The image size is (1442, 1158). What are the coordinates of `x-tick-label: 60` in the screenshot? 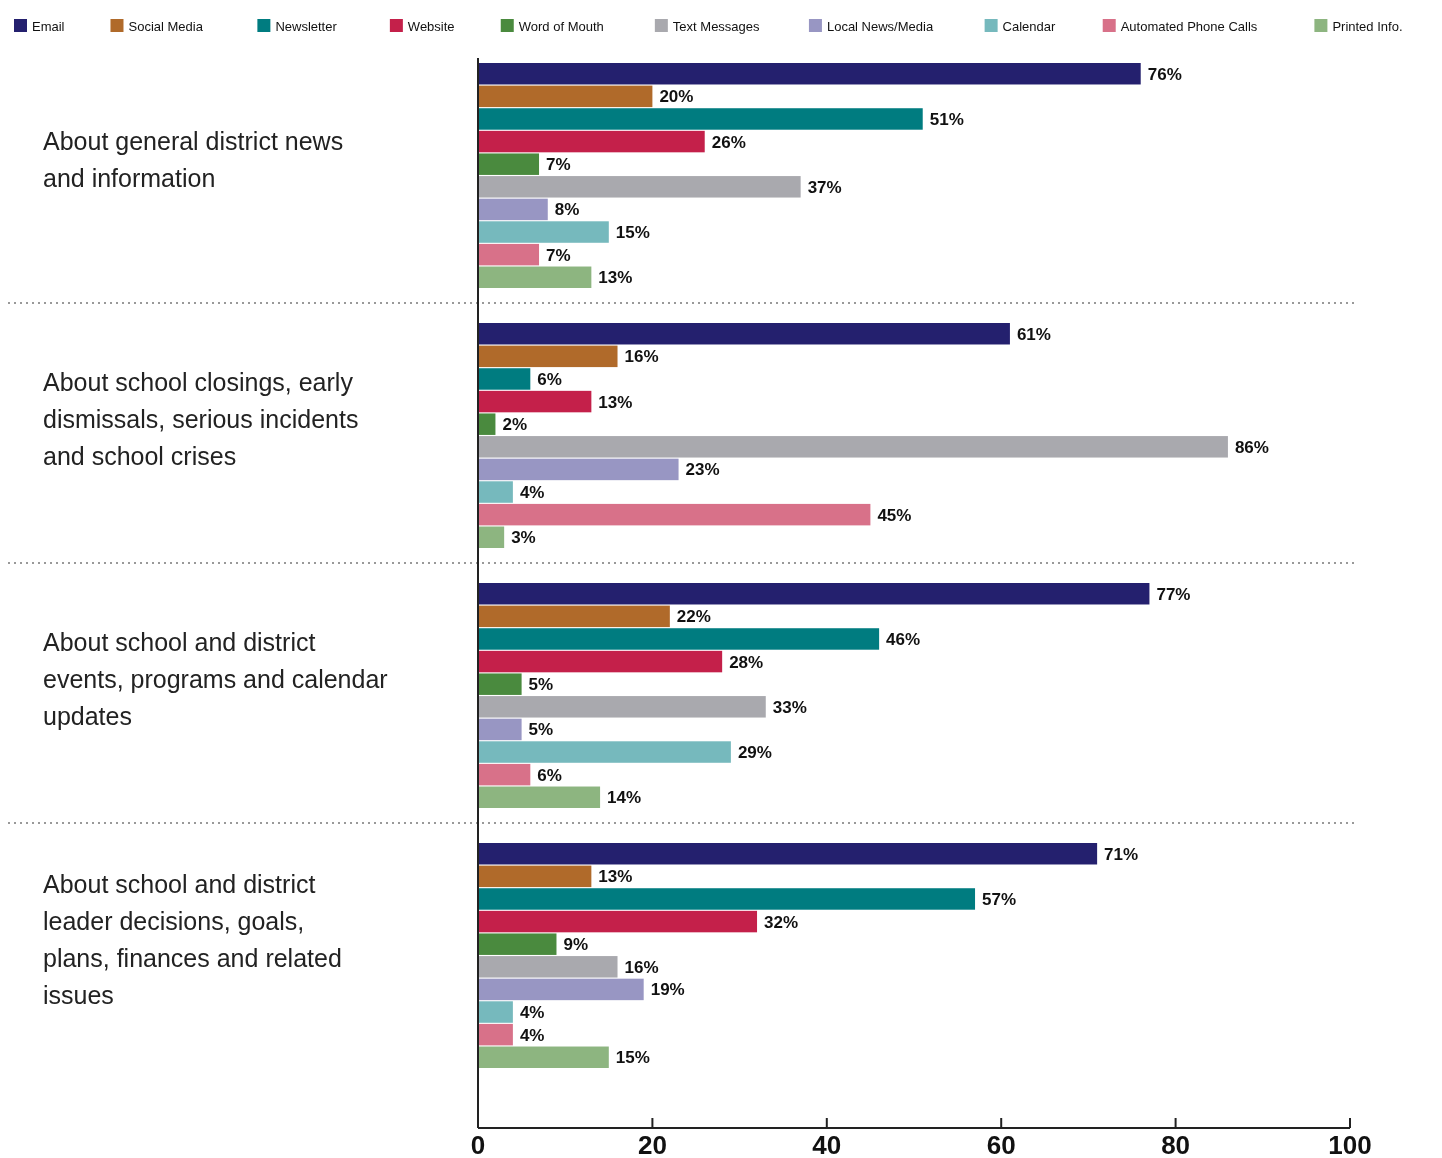 It's located at (1001, 1144).